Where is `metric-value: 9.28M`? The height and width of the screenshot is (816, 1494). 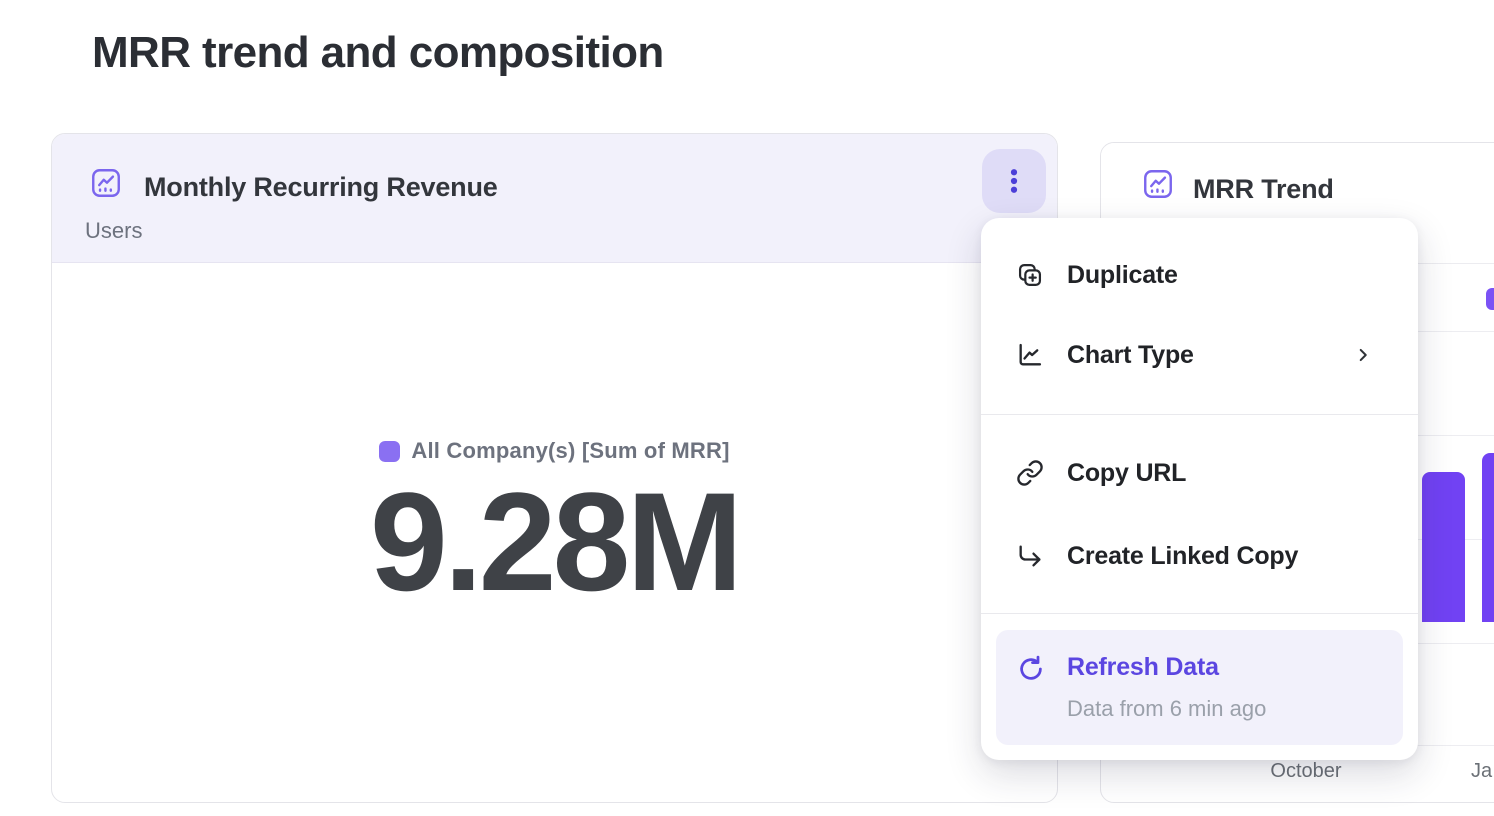 metric-value: 9.28M is located at coordinates (556, 541).